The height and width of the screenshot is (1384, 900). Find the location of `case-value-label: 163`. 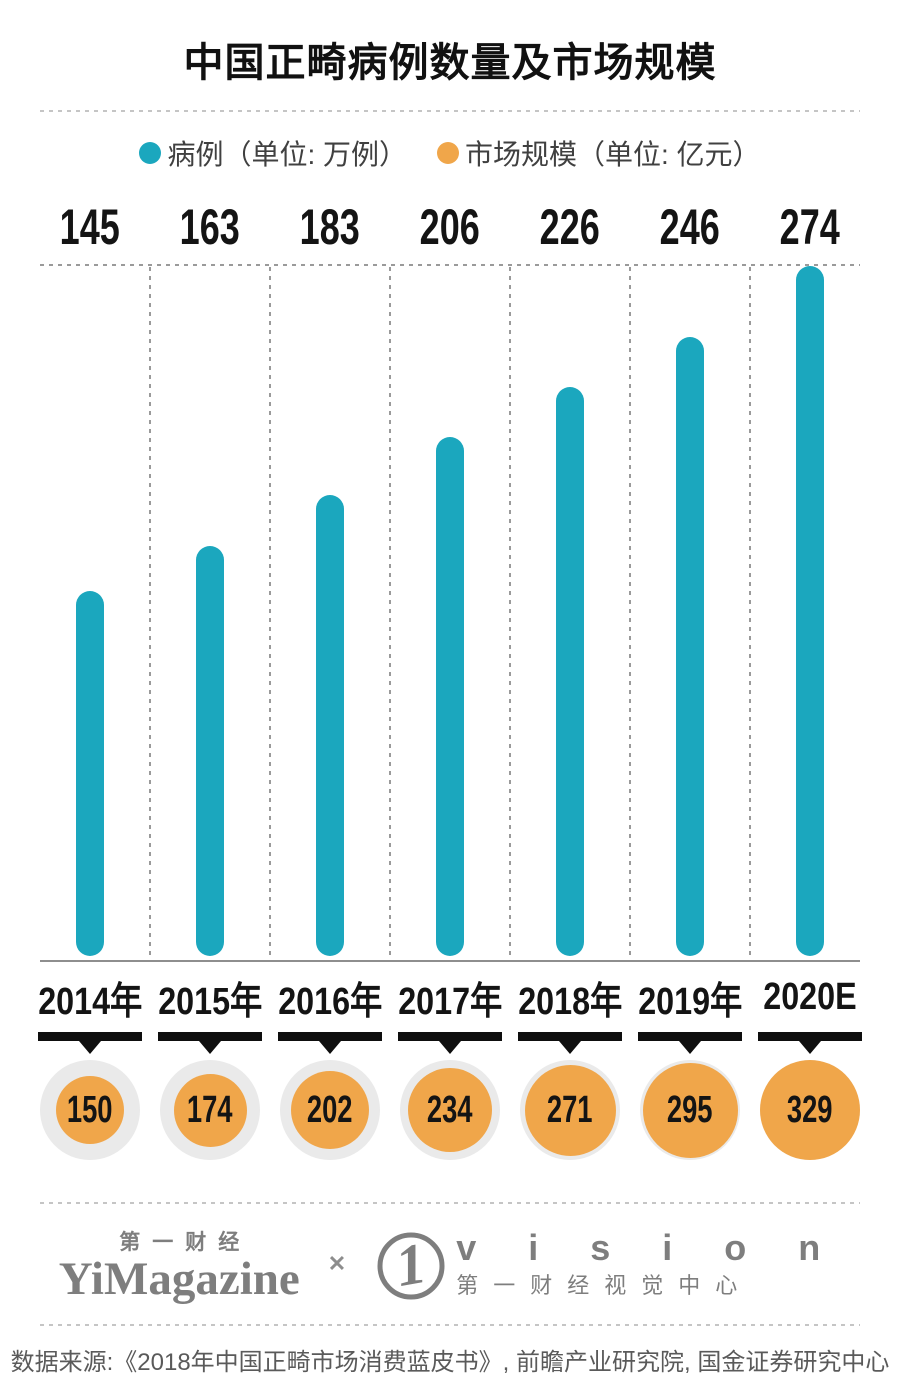

case-value-label: 163 is located at coordinates (210, 227).